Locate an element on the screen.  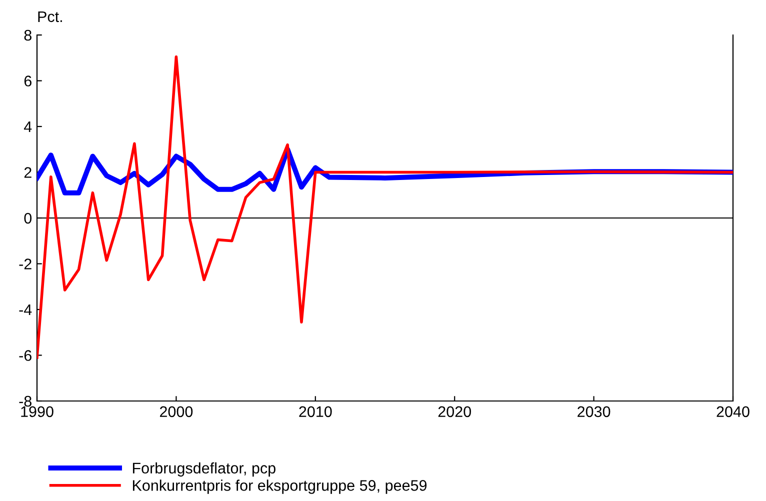
y-tick-label: -6 is located at coordinates (25, 355).